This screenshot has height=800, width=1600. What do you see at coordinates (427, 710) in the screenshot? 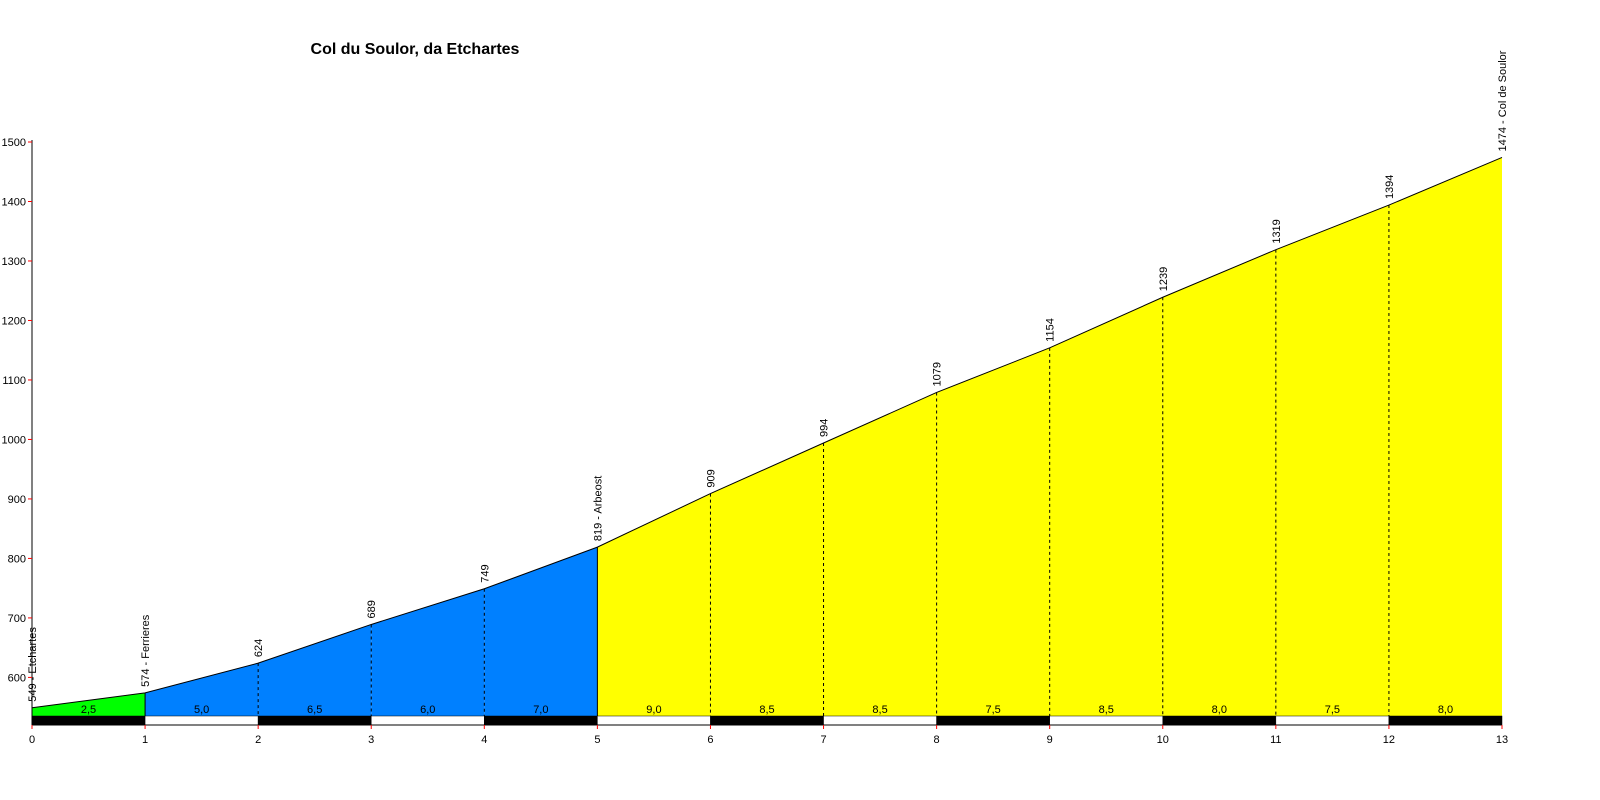
I see `gradient-label-4: 6,0` at bounding box center [427, 710].